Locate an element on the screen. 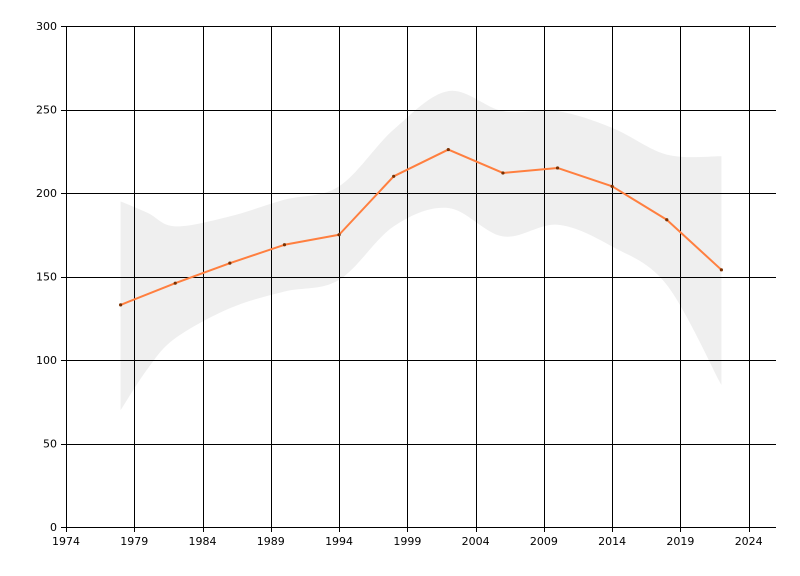 The width and height of the screenshot is (800, 576). y-tick-label: 200 is located at coordinates (46, 193).